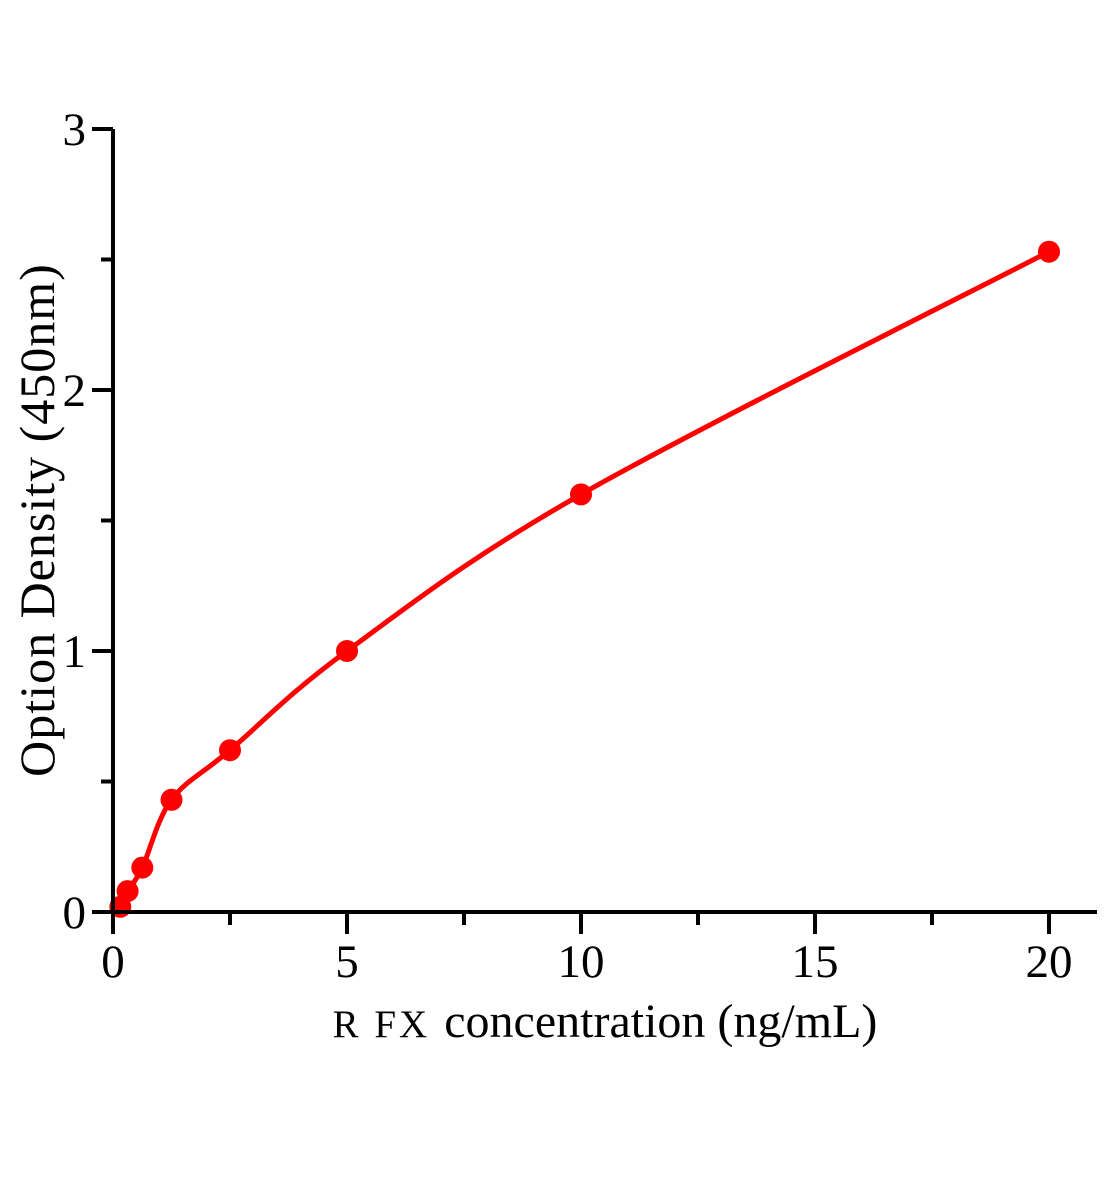 This screenshot has height=1200, width=1104. What do you see at coordinates (75, 913) in the screenshot?
I see `y-tick-label: 0` at bounding box center [75, 913].